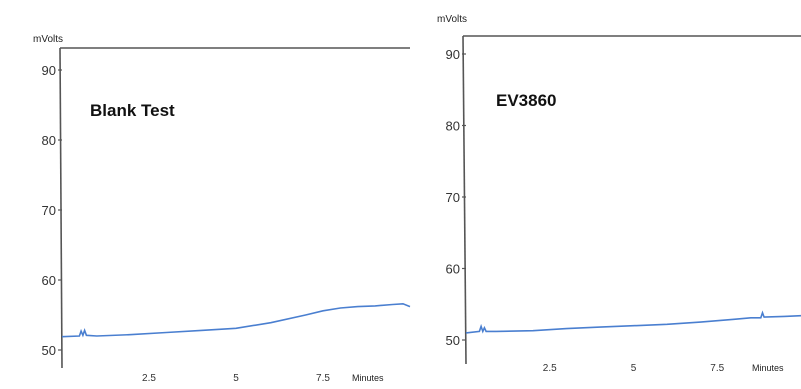  I want to click on chart1-y-tick-label: 80, so click(49, 140).